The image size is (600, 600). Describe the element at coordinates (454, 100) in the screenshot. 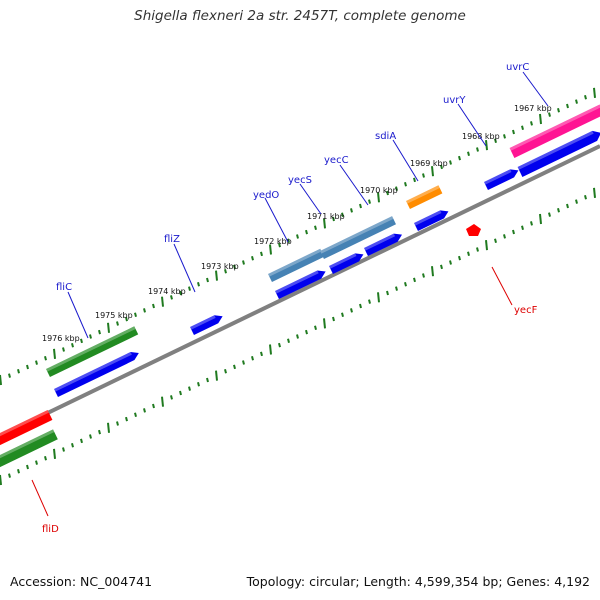

I see `gene-label-uvrY: uvrY` at that location.